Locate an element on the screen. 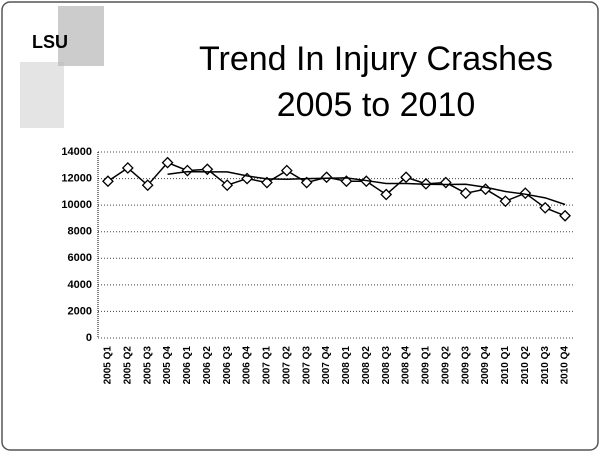  y-tick-label: 0 is located at coordinates (89, 338).